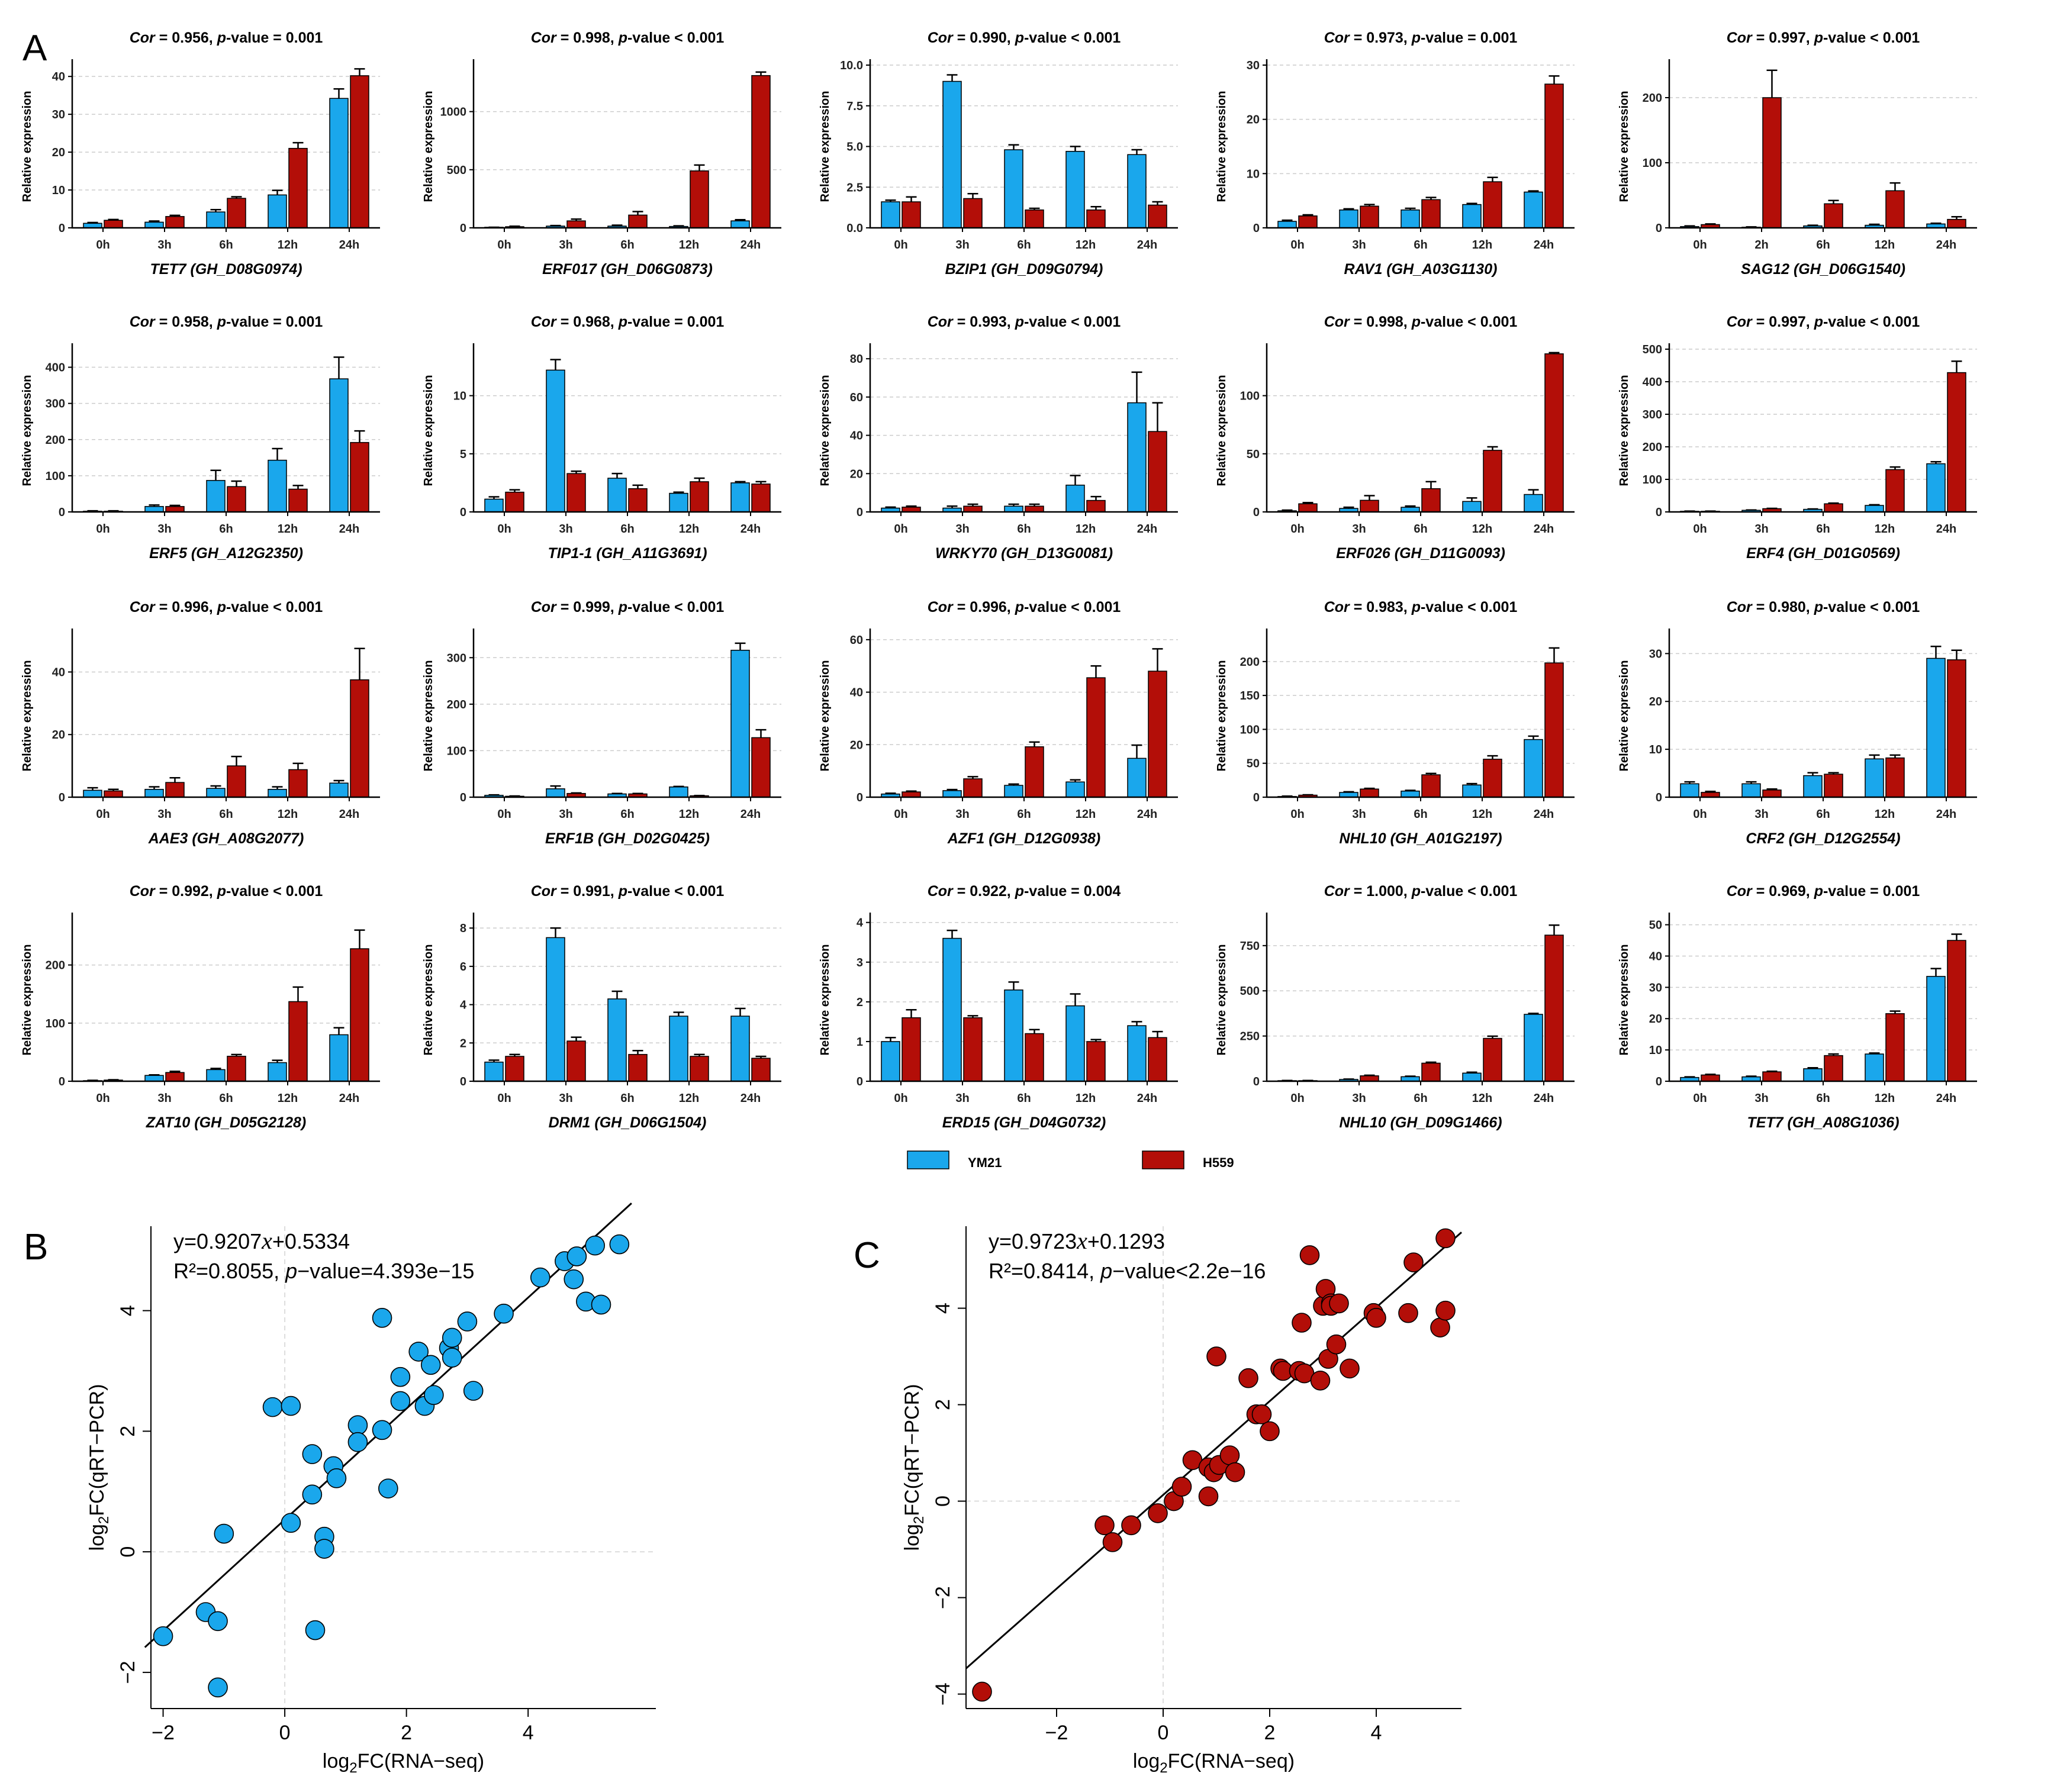 This screenshot has width=2054, height=1792. I want to click on x-tick-label: 2h, so click(1761, 245).